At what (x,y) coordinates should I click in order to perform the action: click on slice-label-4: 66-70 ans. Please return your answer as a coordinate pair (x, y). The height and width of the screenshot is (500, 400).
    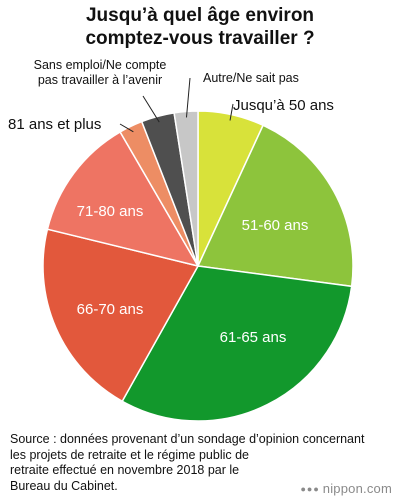
    Looking at the image, I should click on (110, 309).